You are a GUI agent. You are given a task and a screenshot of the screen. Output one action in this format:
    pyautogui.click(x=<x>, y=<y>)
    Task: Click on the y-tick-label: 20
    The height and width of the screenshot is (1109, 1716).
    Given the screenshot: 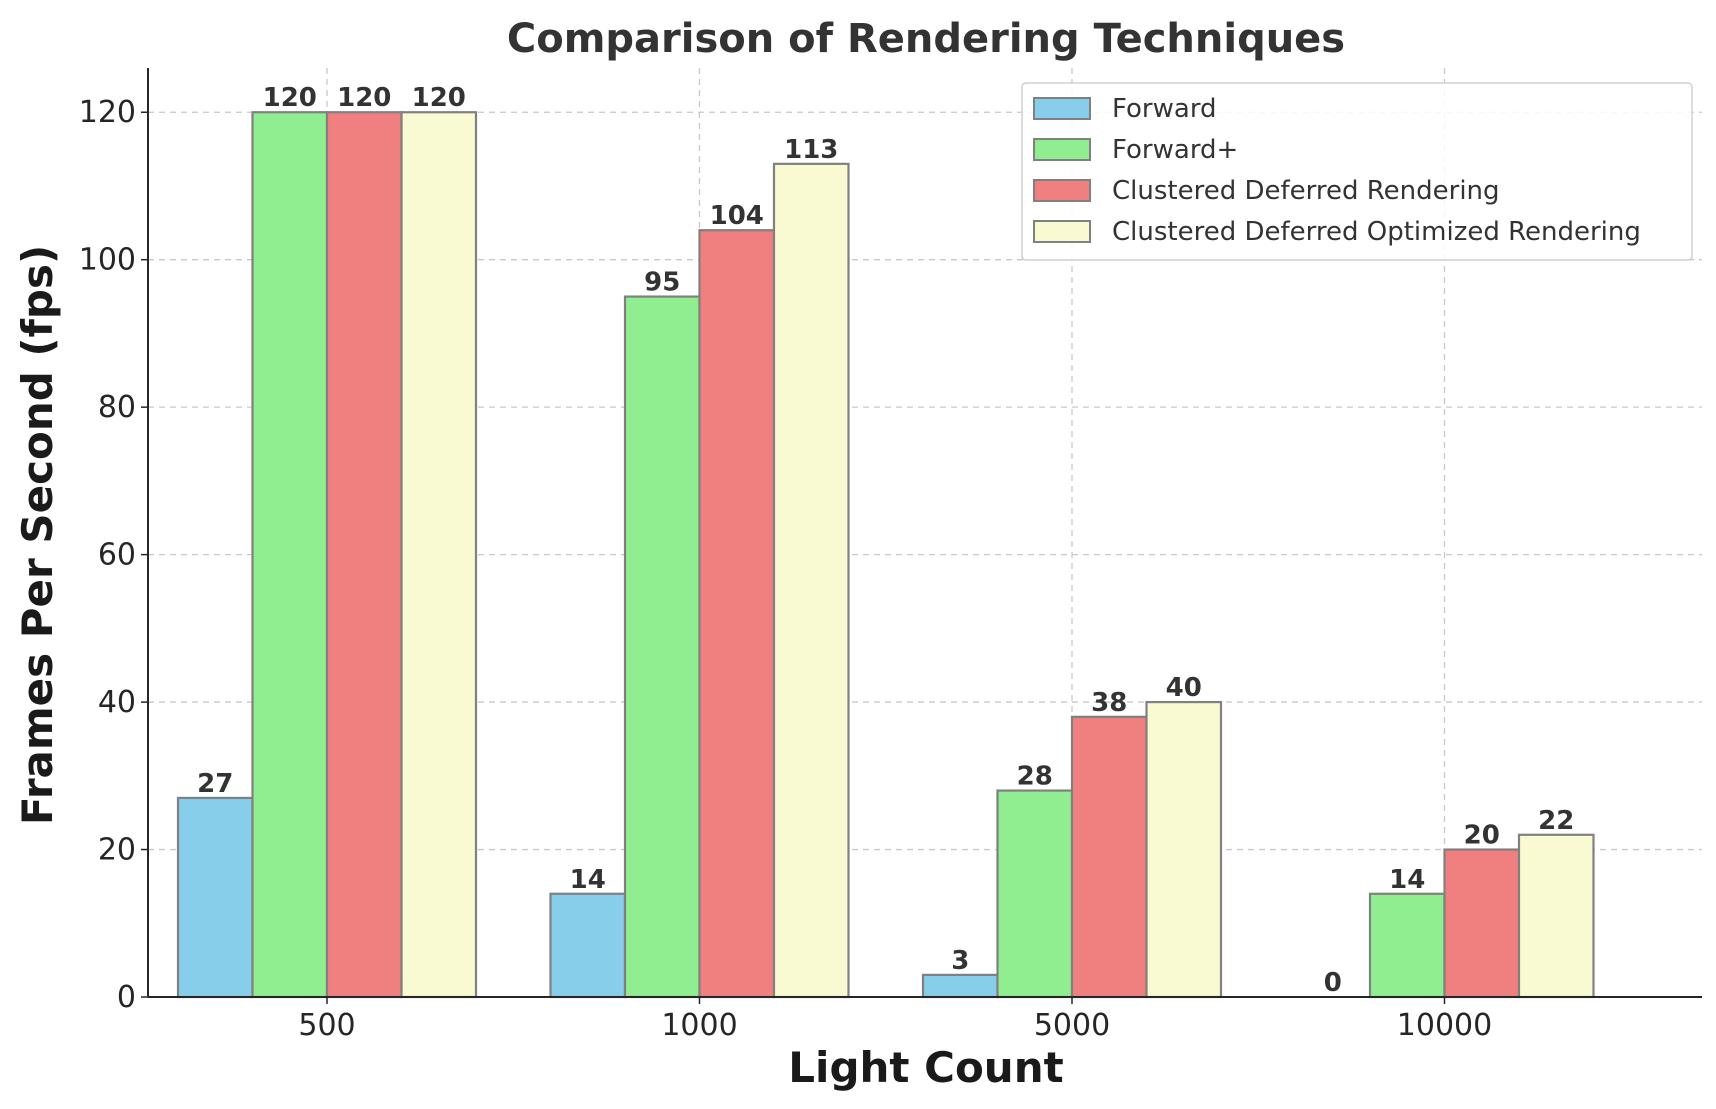 What is the action you would take?
    pyautogui.click(x=117, y=850)
    